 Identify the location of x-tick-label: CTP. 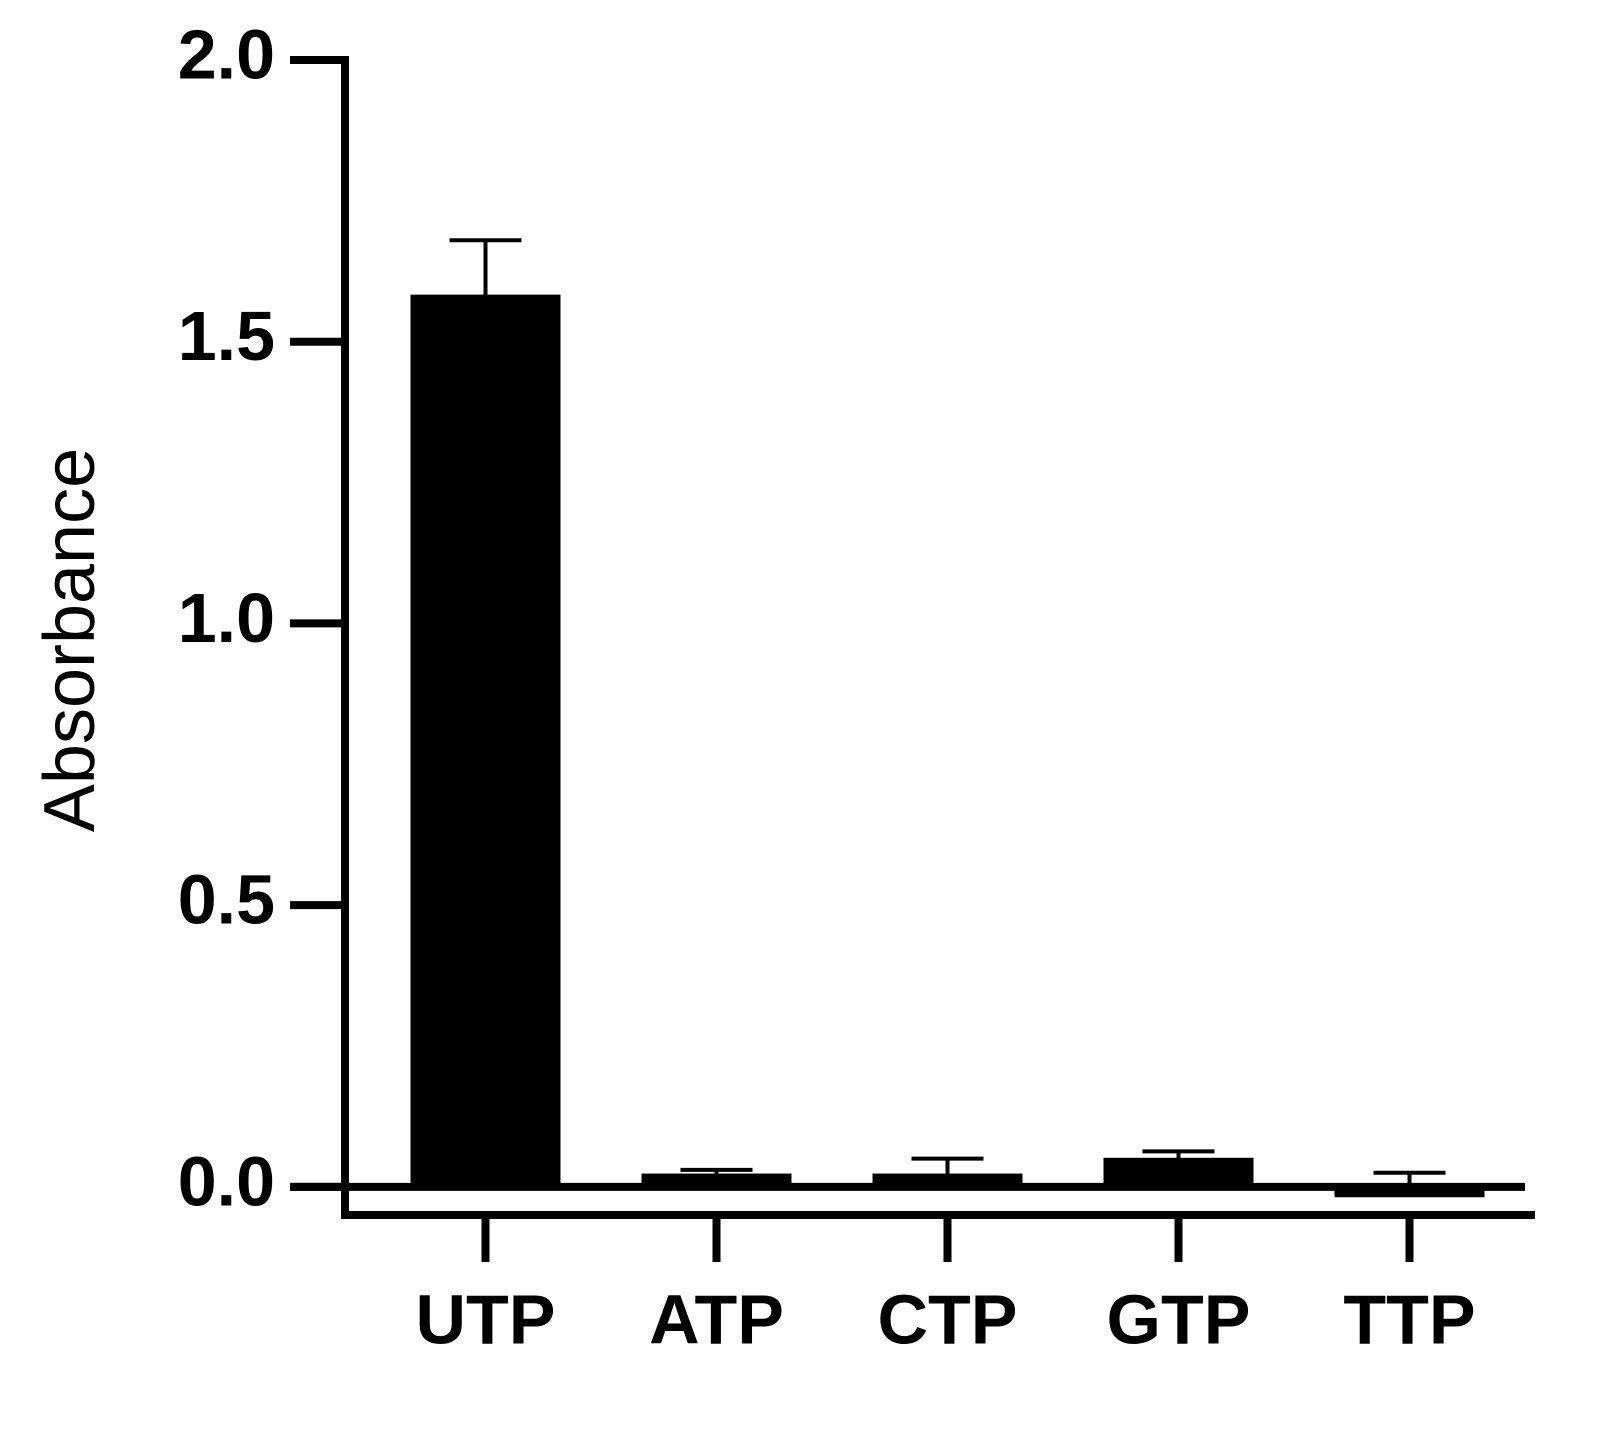
(948, 1319).